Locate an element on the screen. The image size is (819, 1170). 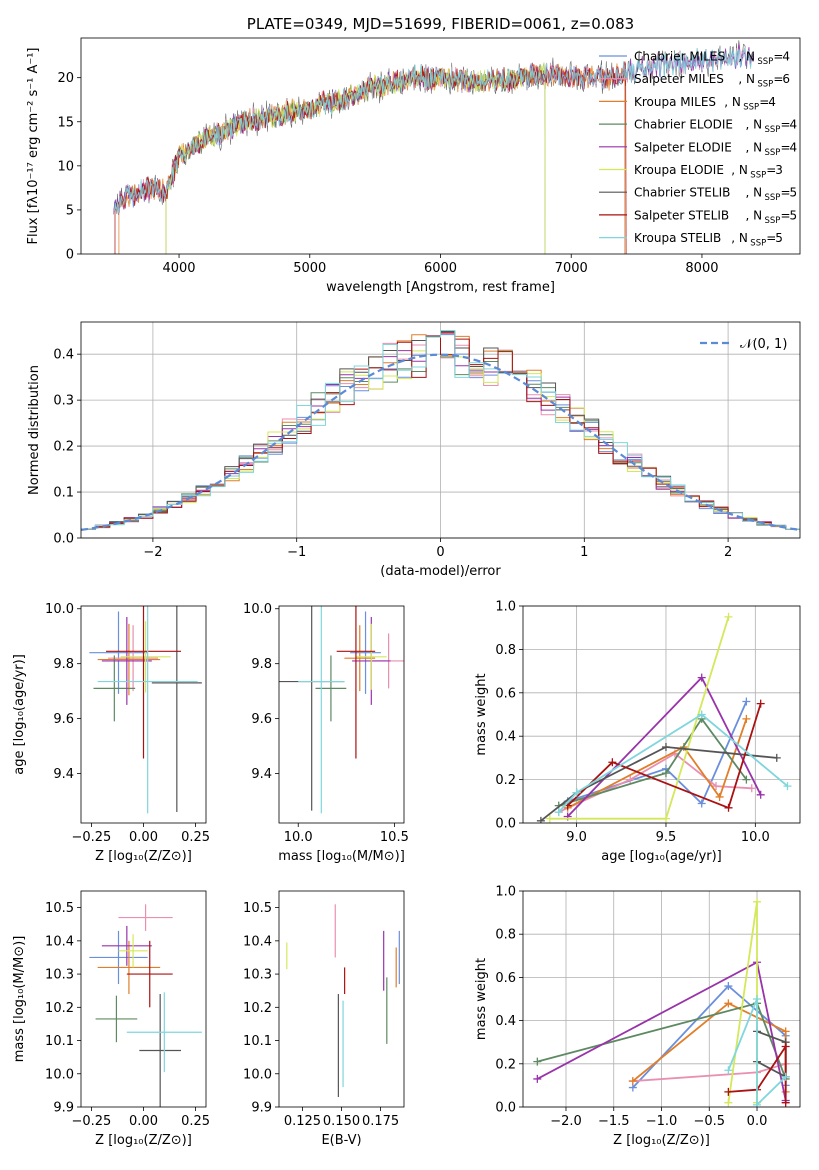
x-tick-label: 0.00 is located at coordinates (143, 837).